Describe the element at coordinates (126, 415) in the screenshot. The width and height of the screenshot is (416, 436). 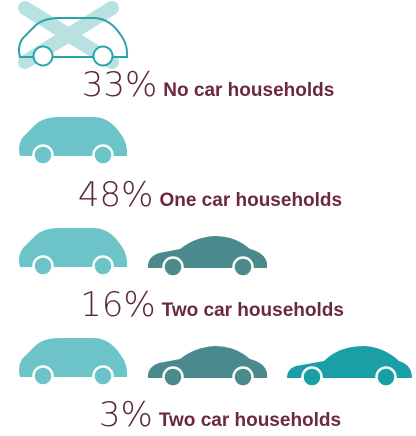
I see `share: 3%` at that location.